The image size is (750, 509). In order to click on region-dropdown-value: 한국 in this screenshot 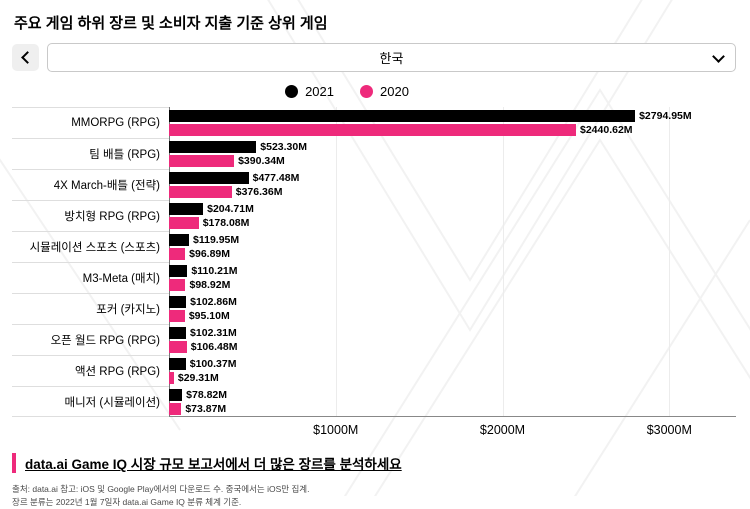, I will do `click(391, 58)`.